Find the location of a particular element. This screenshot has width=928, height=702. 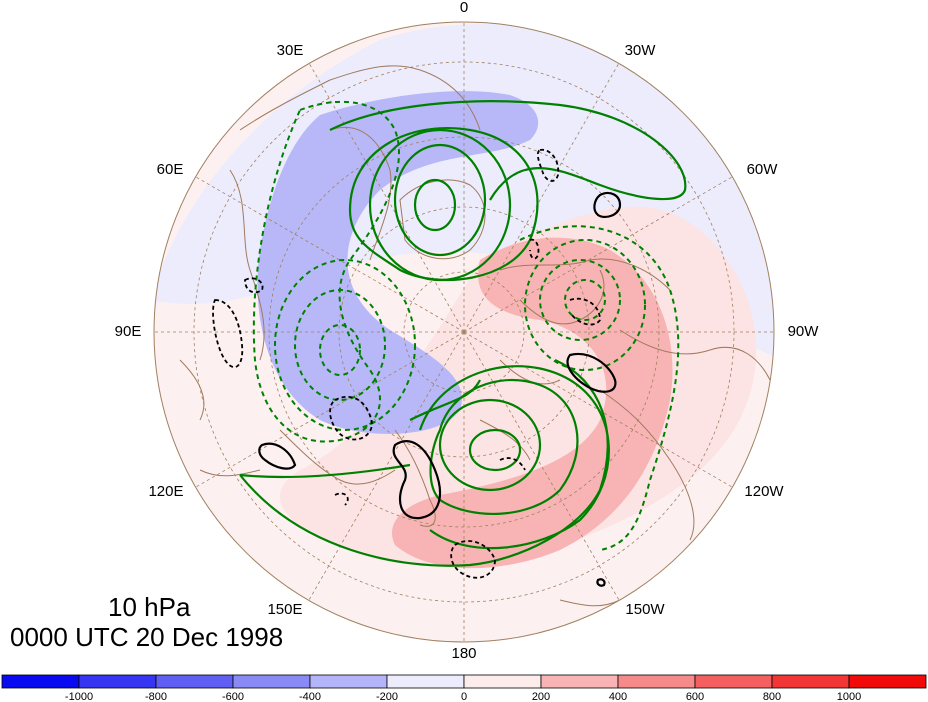

lon-label-90w: 90W is located at coordinates (804, 331).